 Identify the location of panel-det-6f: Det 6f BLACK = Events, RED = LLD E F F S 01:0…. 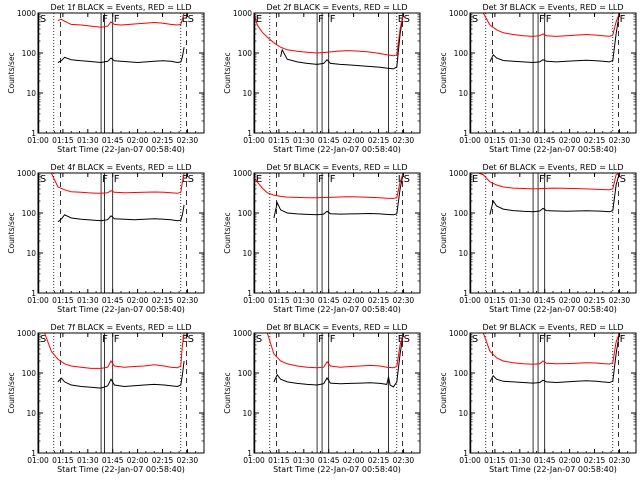
(538, 238).